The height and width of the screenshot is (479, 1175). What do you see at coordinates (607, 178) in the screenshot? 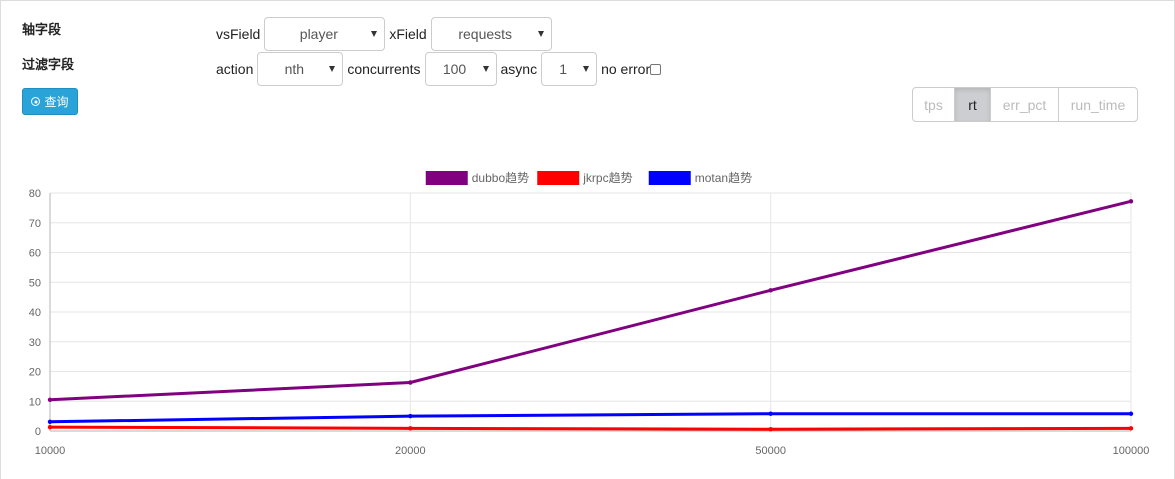
I see `legend-label: jkrpc趋势` at bounding box center [607, 178].